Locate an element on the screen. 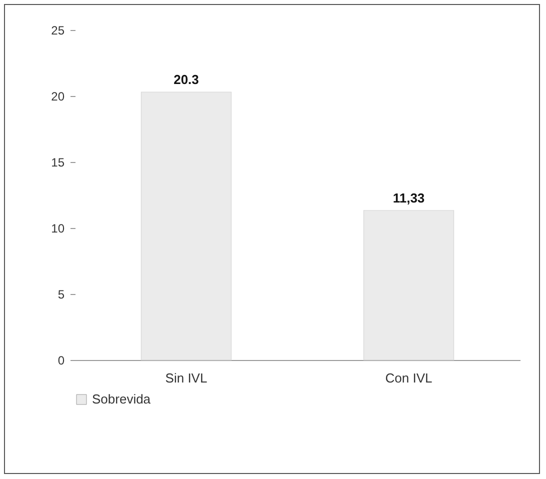 Image resolution: width=546 pixels, height=479 pixels. data-label: 11,33 is located at coordinates (408, 198).